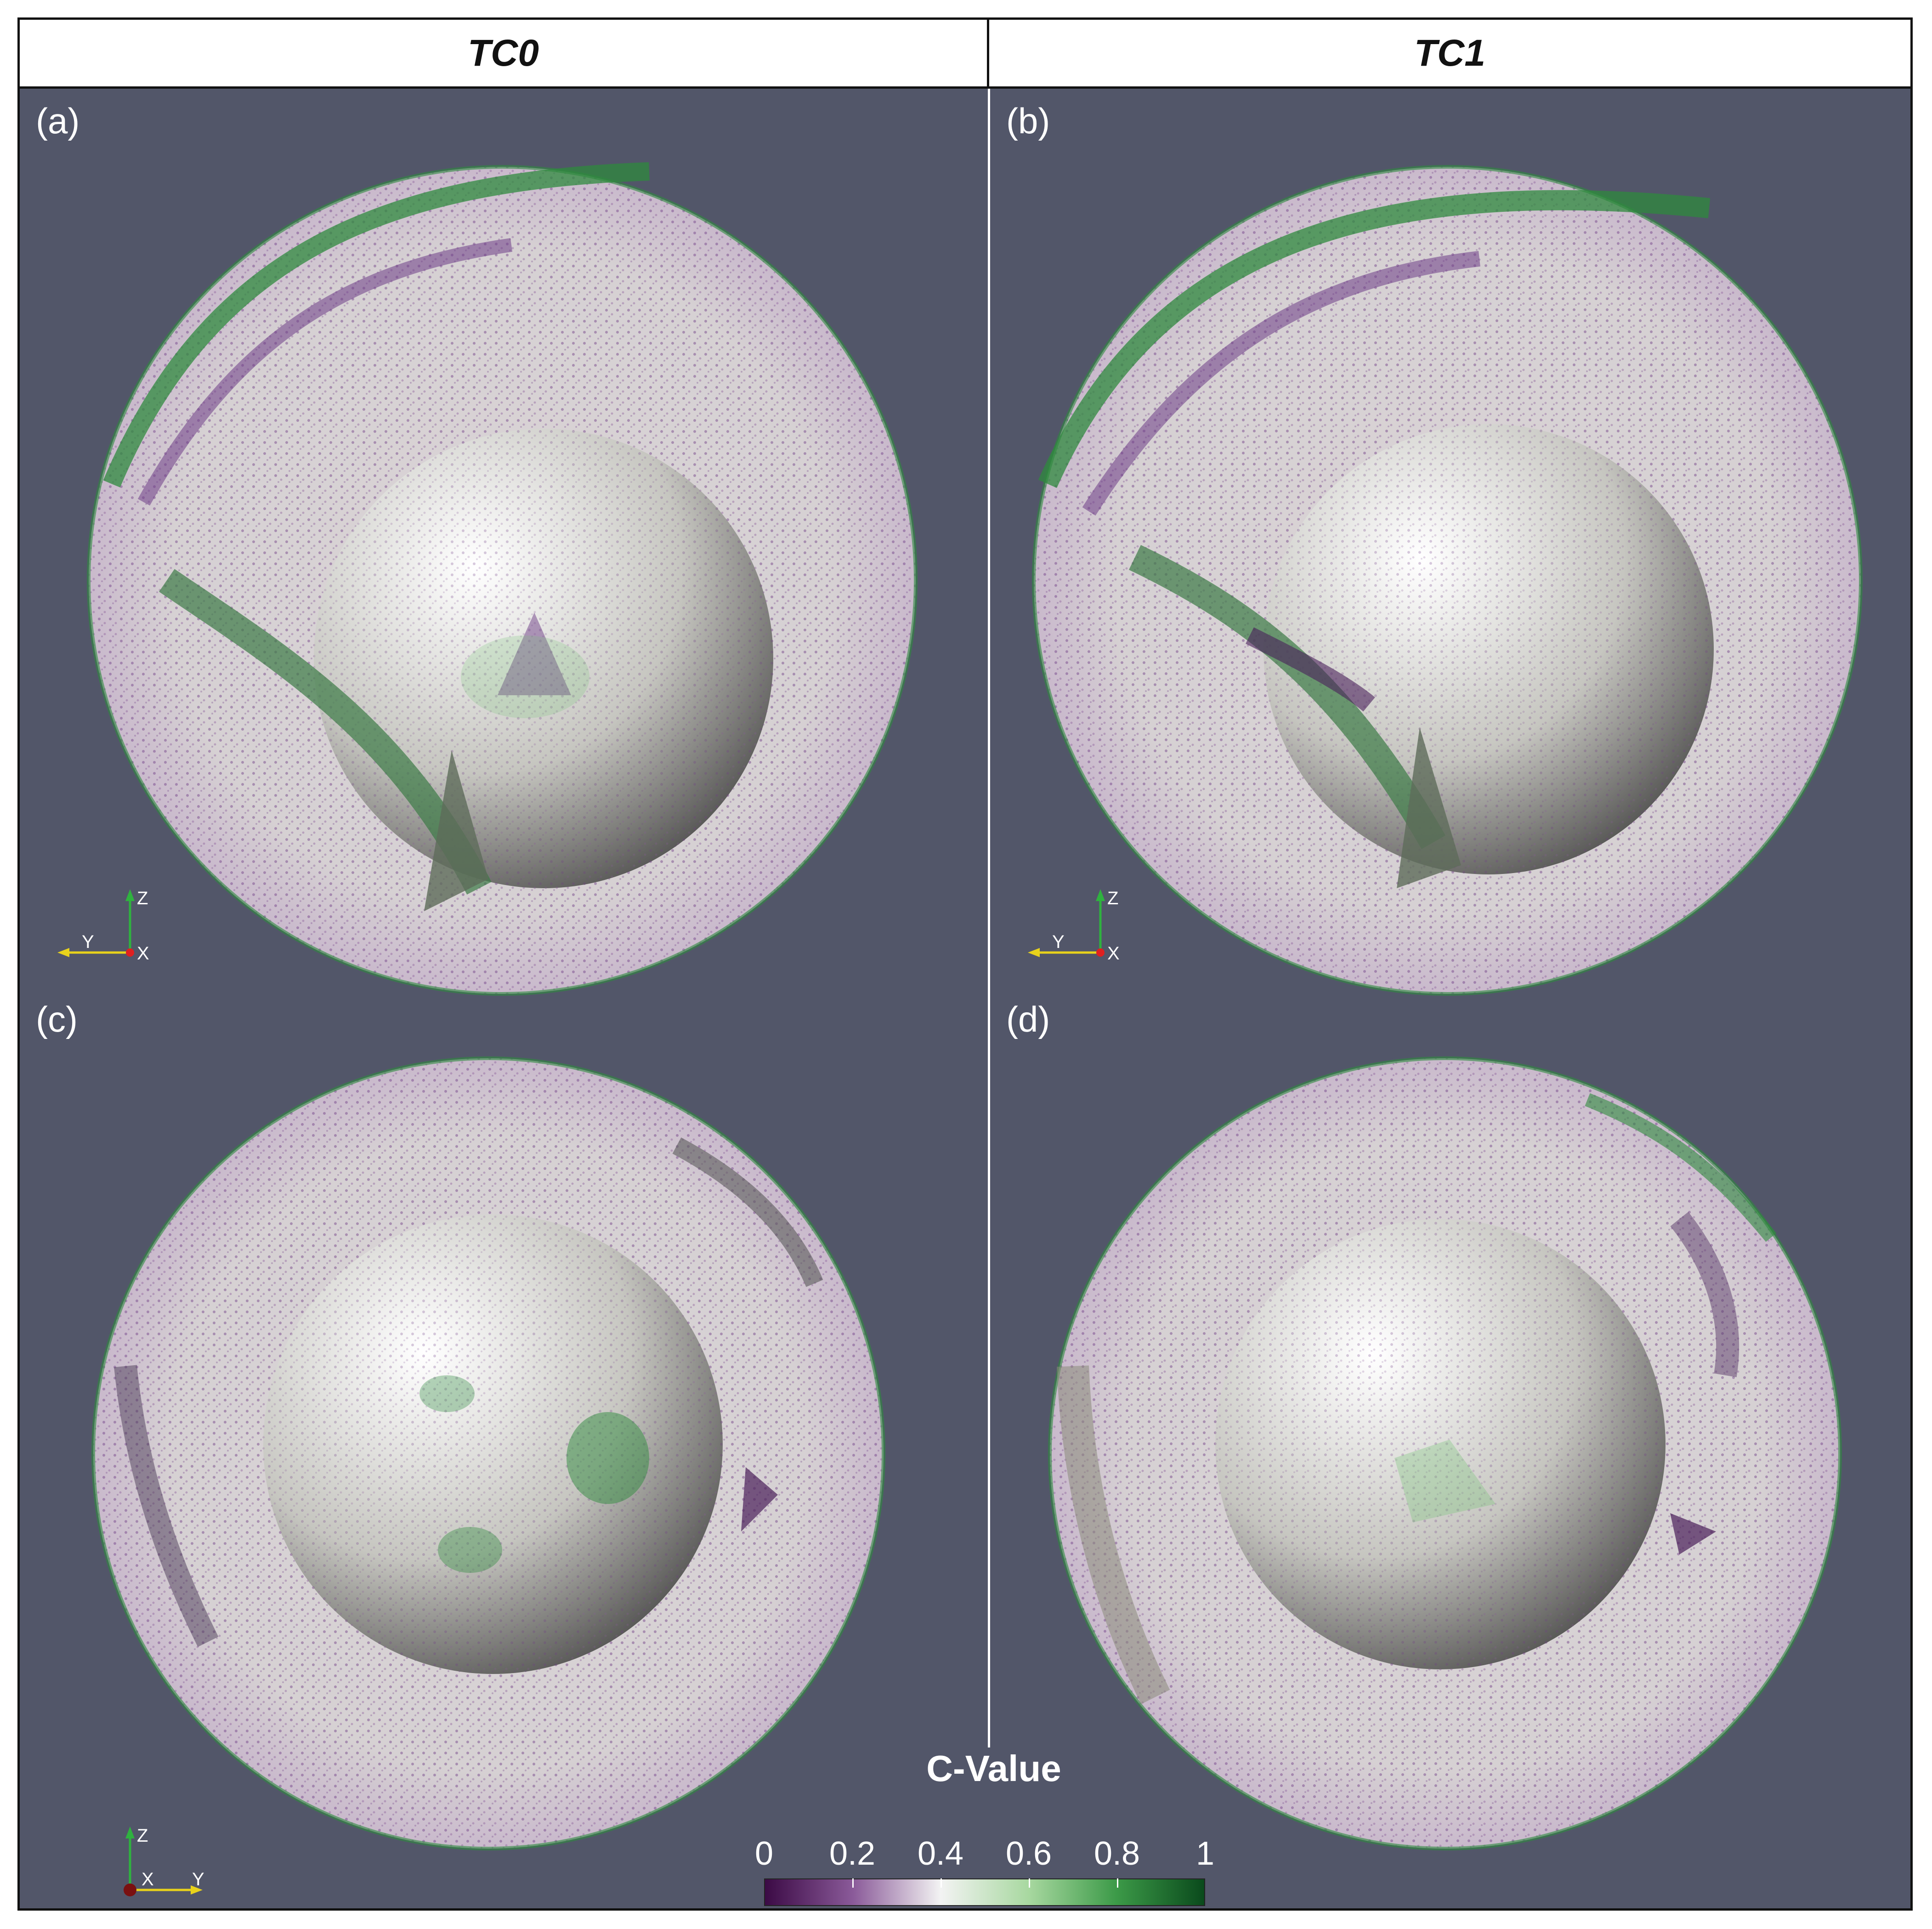 Image resolution: width=1932 pixels, height=1929 pixels. I want to click on panel-label-d: (d), so click(1028, 1019).